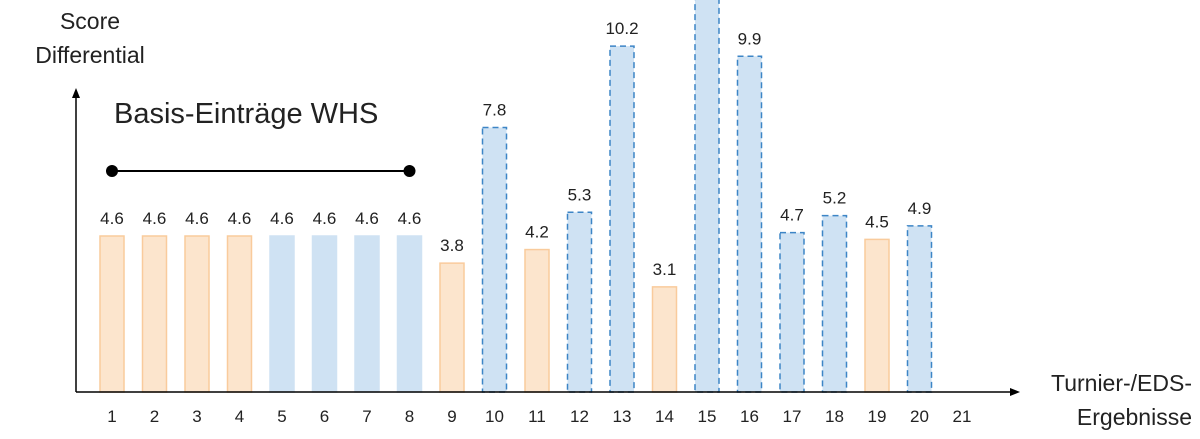  I want to click on x-axis-label-line: Turnier-/EDS-, so click(1121, 383).